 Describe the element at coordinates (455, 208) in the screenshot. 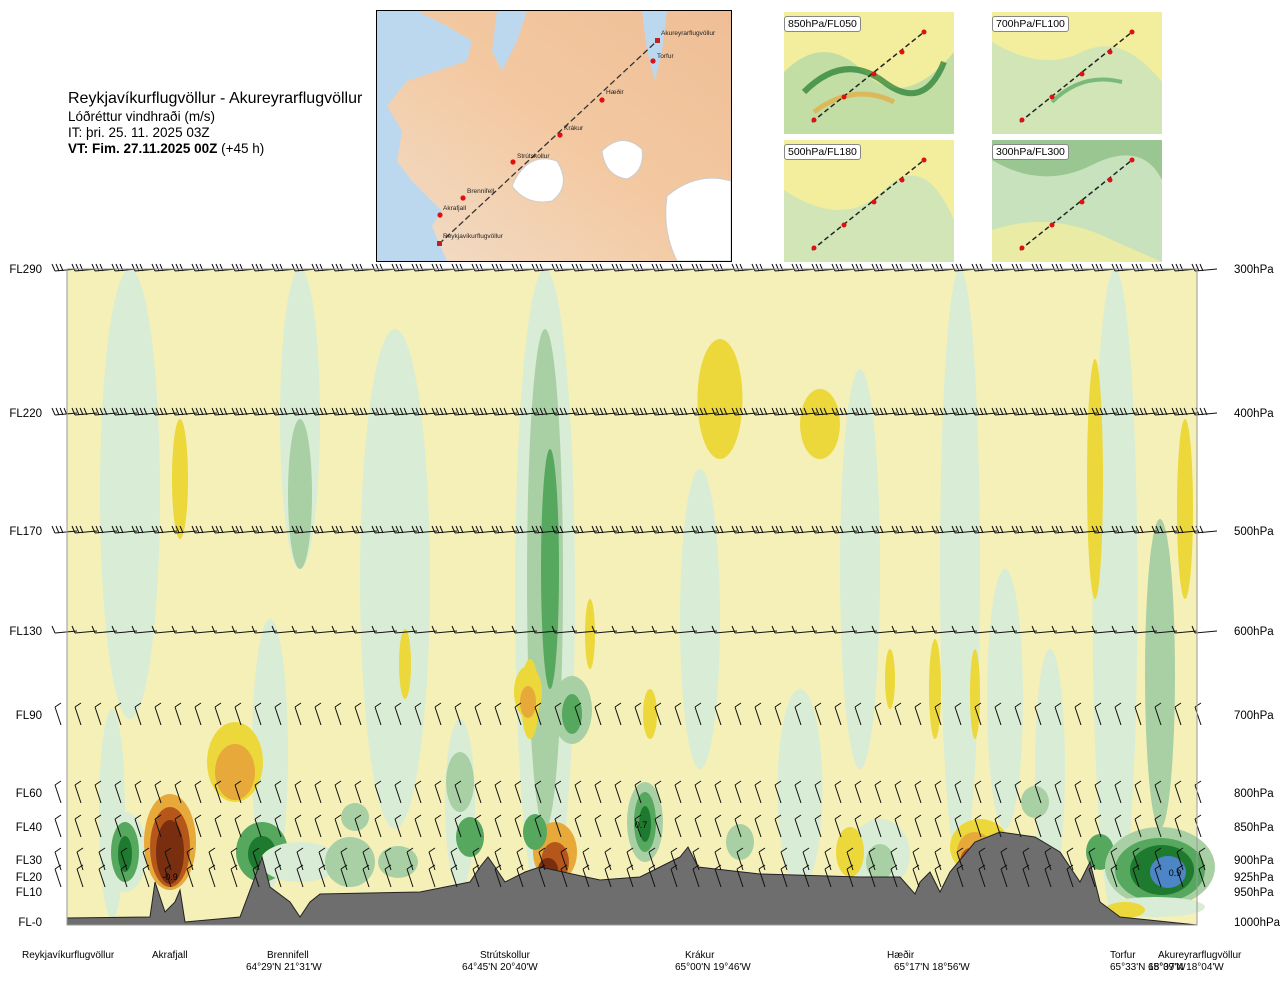

I see `waypoint-label: Akrafjall` at that location.